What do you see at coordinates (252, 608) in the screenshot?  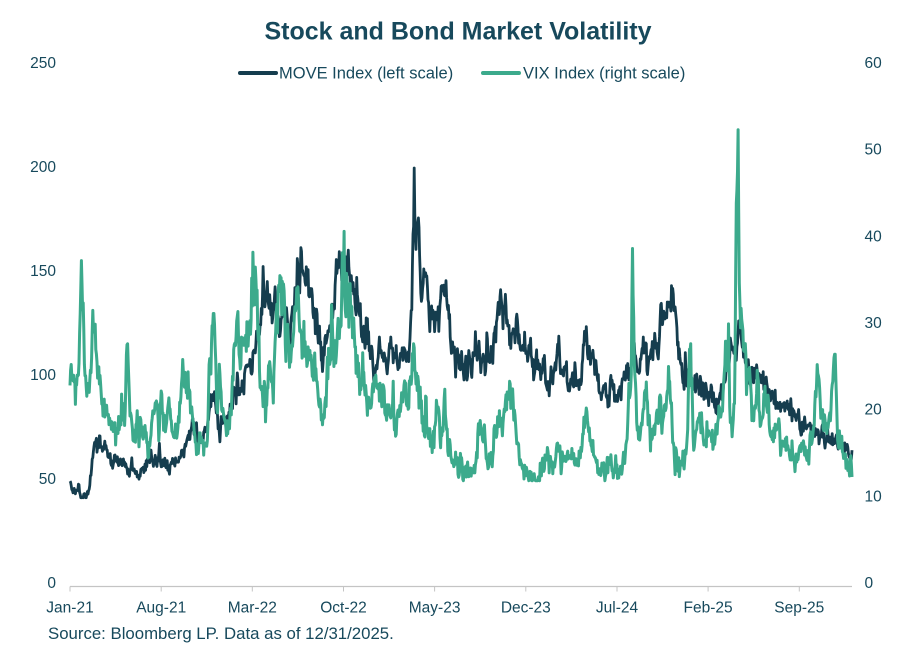 I see `svg-text: Mar-22` at bounding box center [252, 608].